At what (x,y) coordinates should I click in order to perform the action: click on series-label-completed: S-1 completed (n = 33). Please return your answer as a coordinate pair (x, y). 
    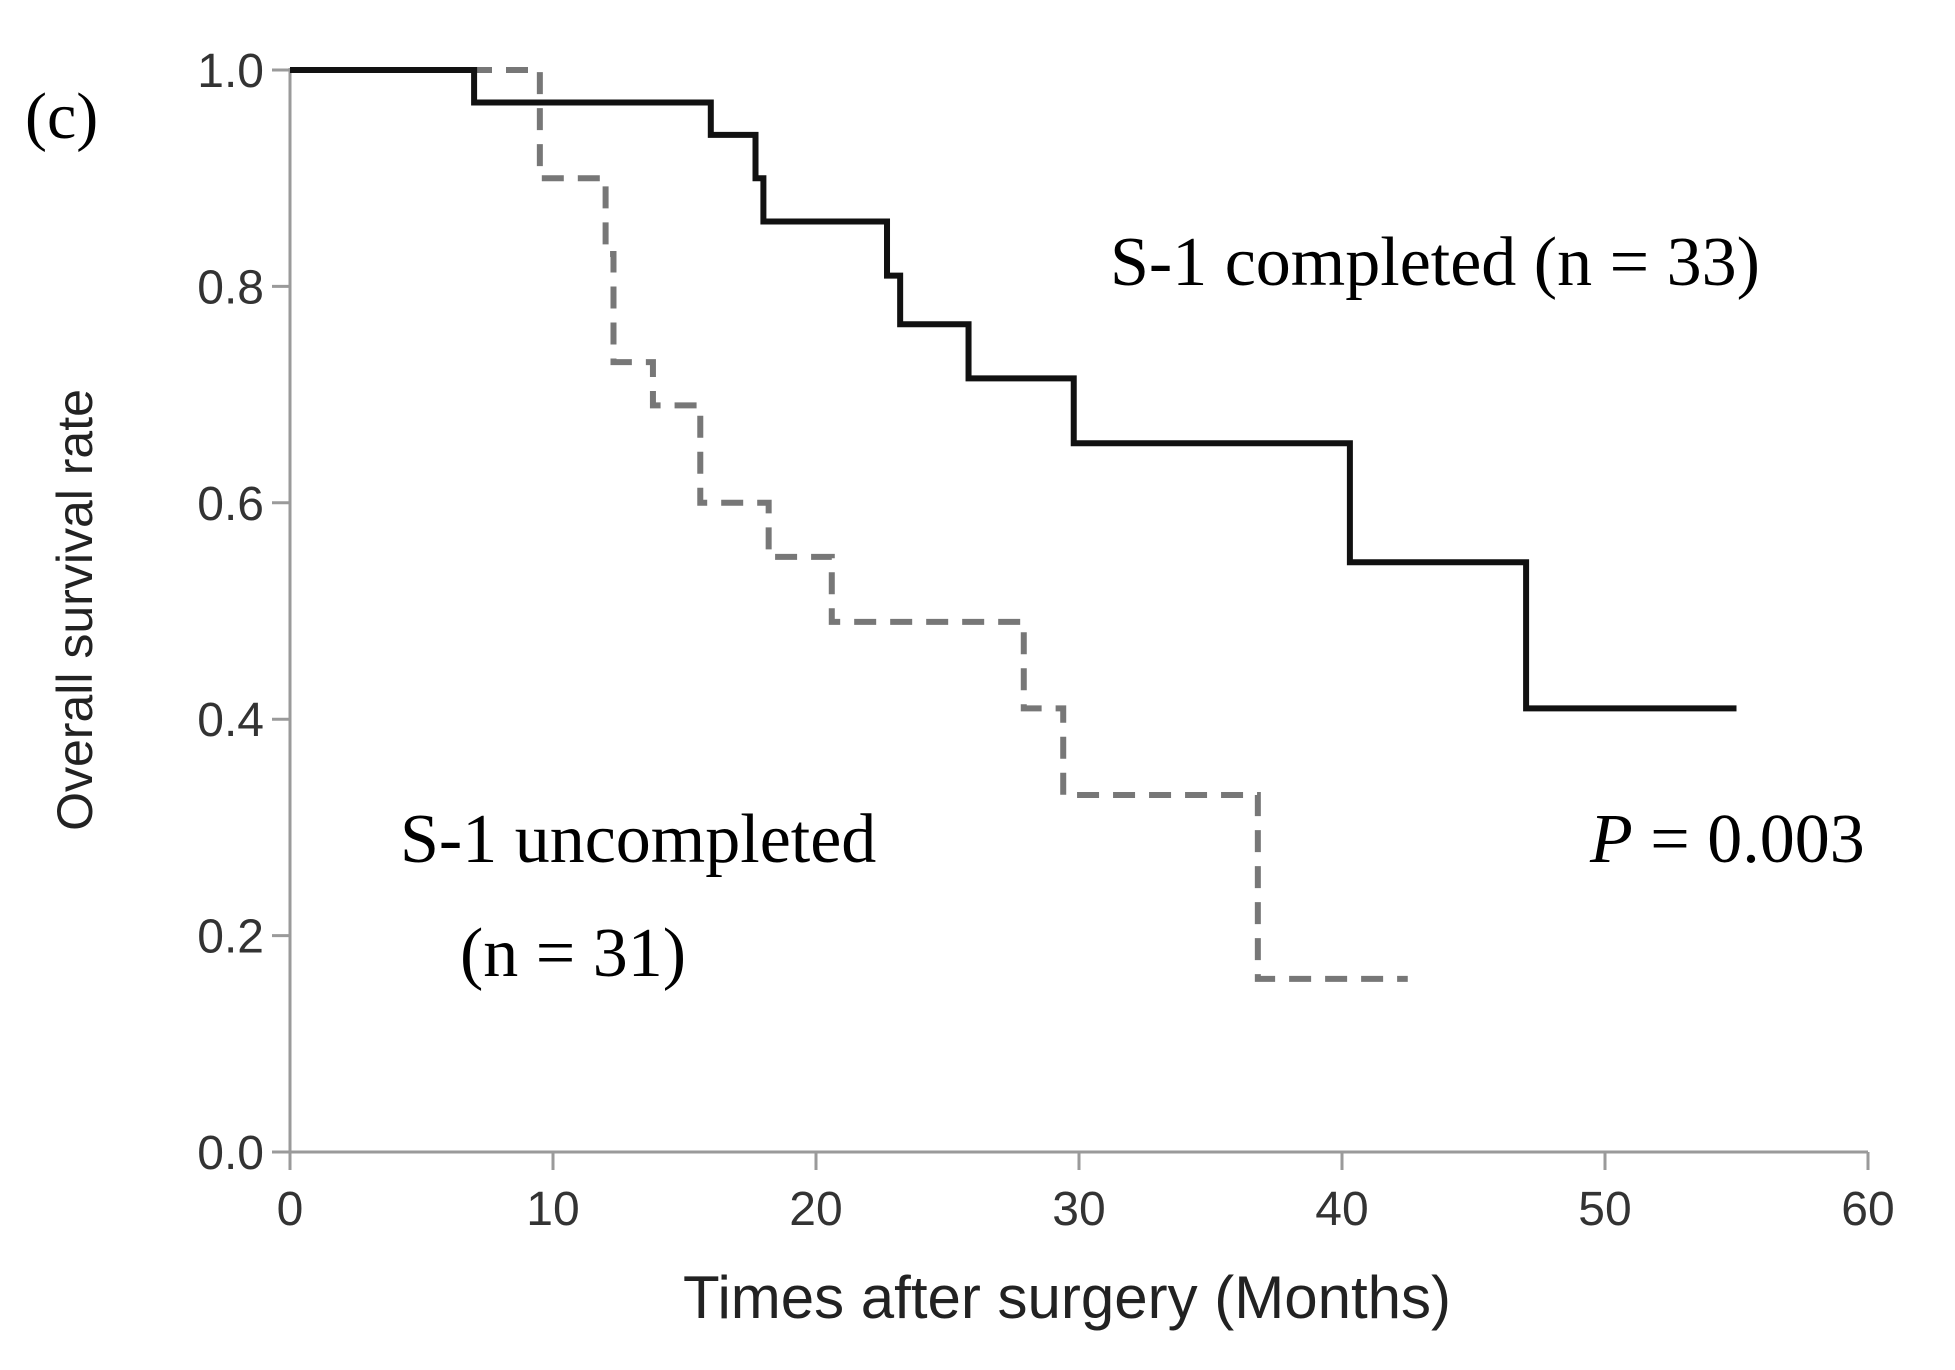
    Looking at the image, I should click on (1435, 262).